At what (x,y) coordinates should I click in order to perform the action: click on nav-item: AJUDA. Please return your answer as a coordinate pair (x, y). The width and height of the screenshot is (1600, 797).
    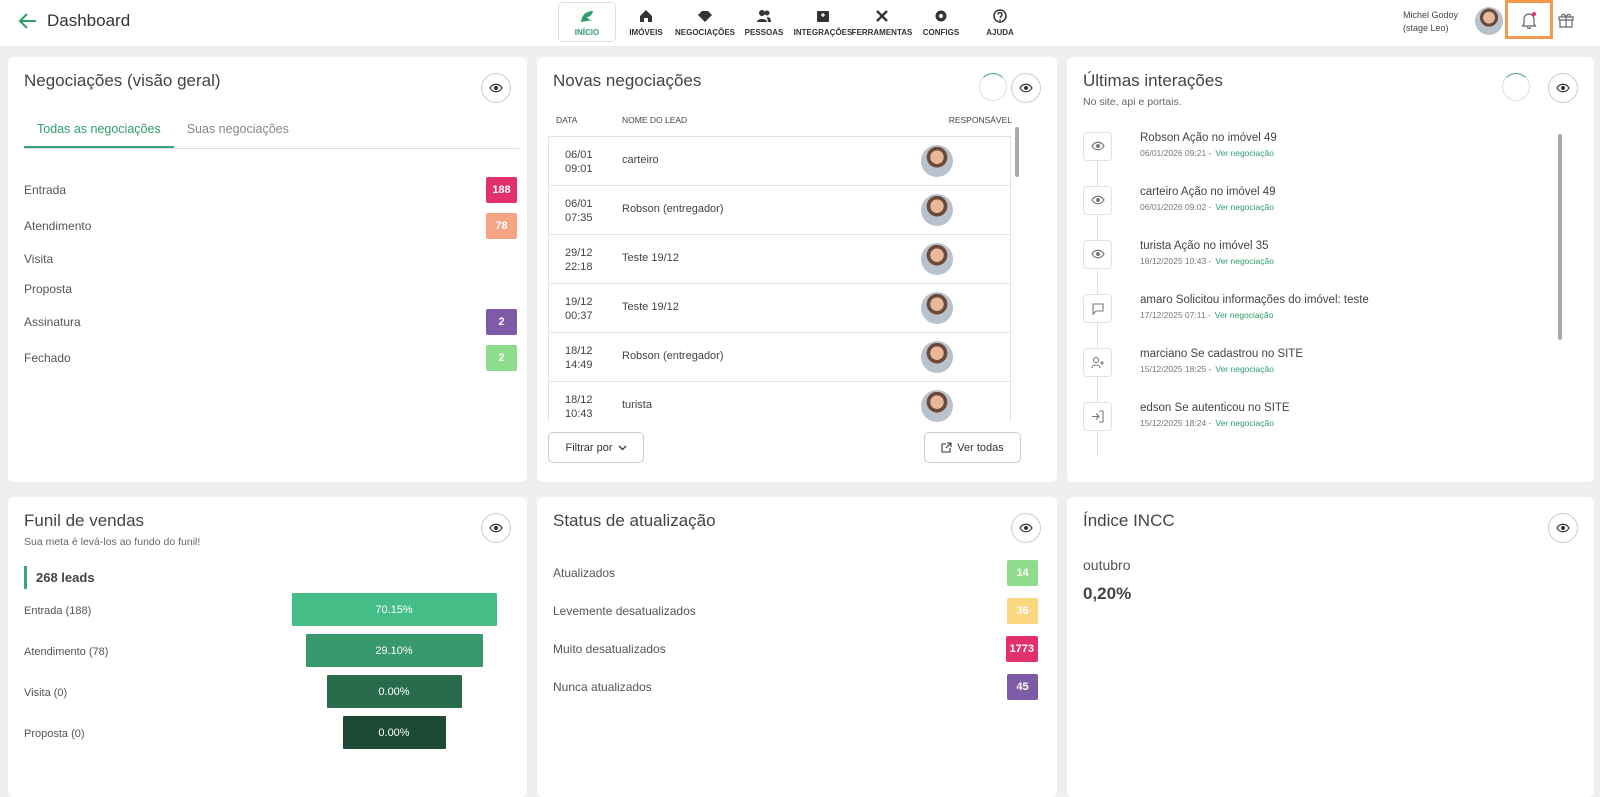
    Looking at the image, I should click on (1000, 22).